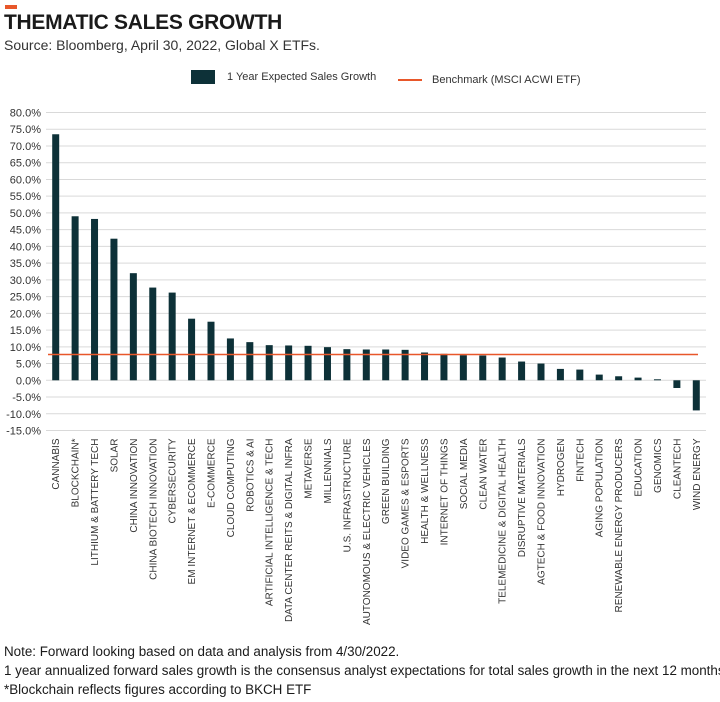  What do you see at coordinates (25, 348) in the screenshot?
I see `y-tick-label: 10.0%` at bounding box center [25, 348].